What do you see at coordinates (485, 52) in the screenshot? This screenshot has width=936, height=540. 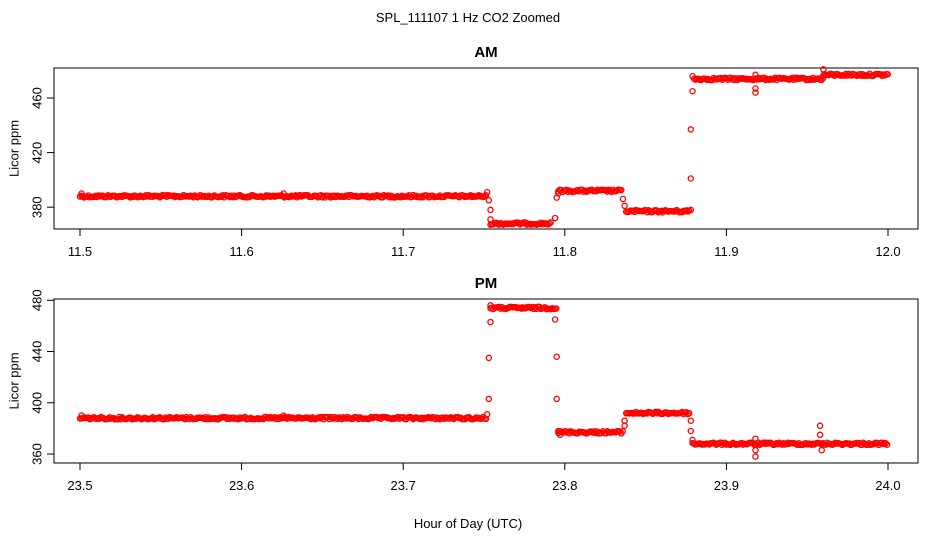 I see `panel-title: AM` at bounding box center [485, 52].